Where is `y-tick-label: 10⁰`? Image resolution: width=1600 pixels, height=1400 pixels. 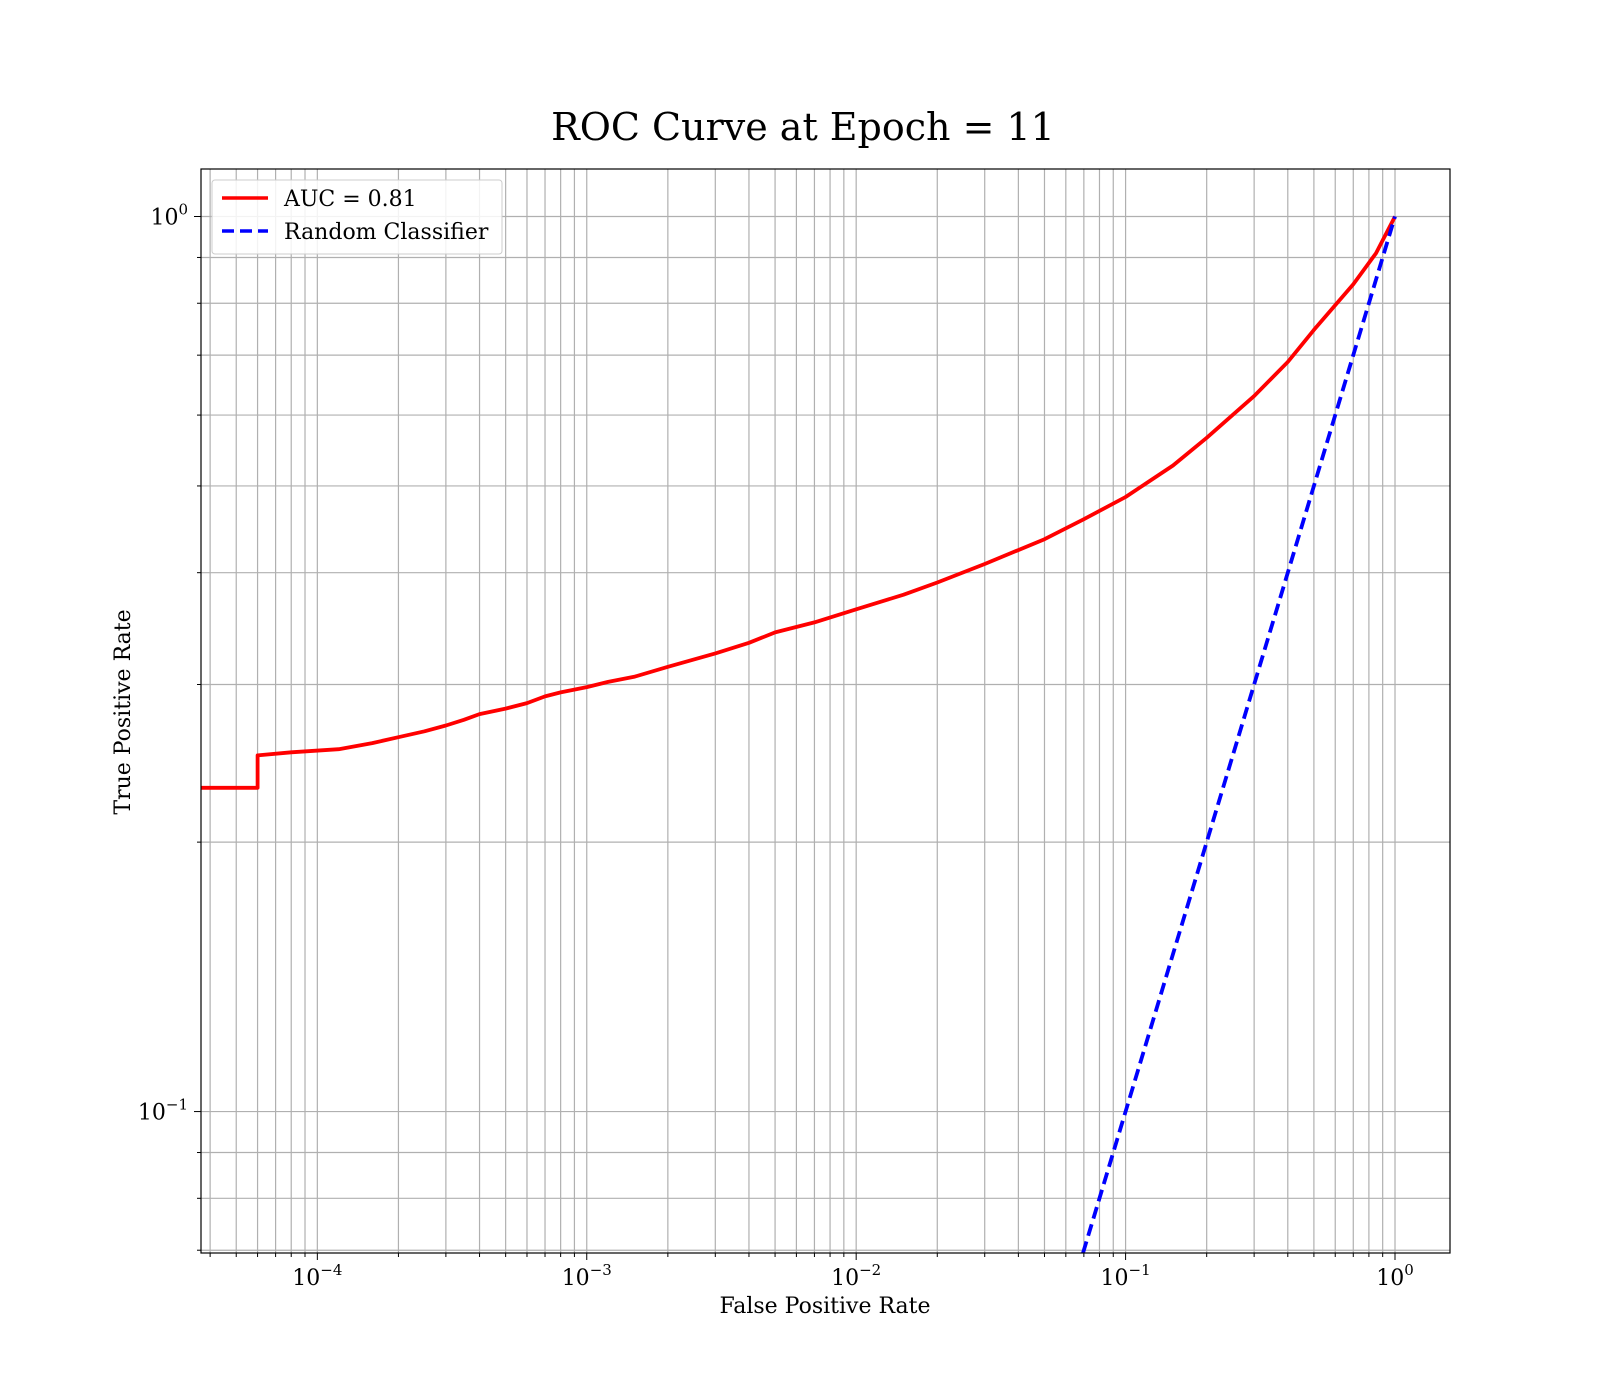 y-tick-label: 10⁰ is located at coordinates (169, 216).